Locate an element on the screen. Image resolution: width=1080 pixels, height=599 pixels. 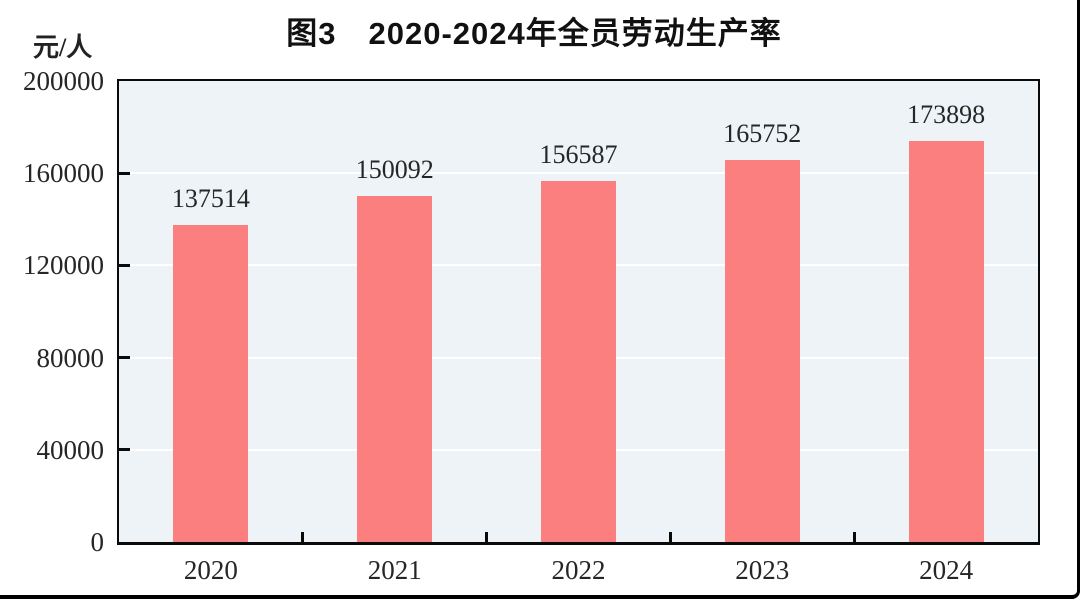
x-axis-category-label-2020: 2020 is located at coordinates (210, 570).